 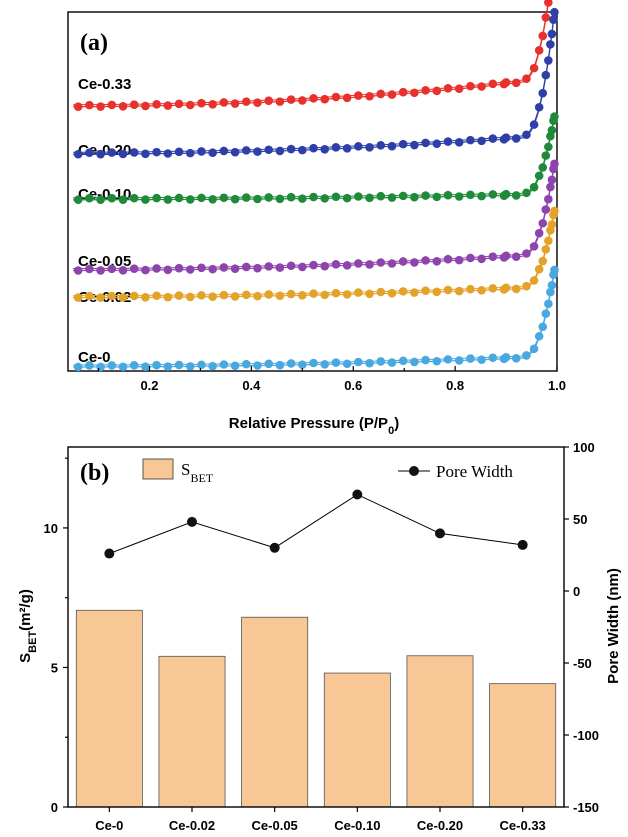 What do you see at coordinates (357, 825) in the screenshot?
I see `category-label: Ce-0.10` at bounding box center [357, 825].